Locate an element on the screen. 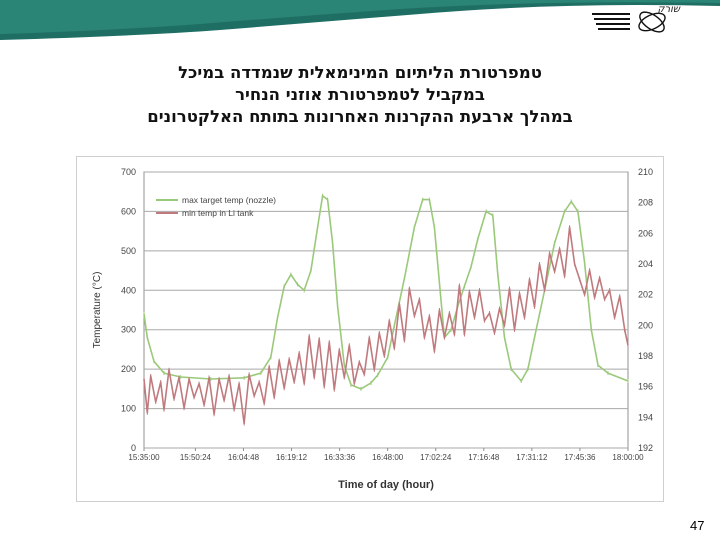  logo-text: שורק is located at coordinates (668, 9).